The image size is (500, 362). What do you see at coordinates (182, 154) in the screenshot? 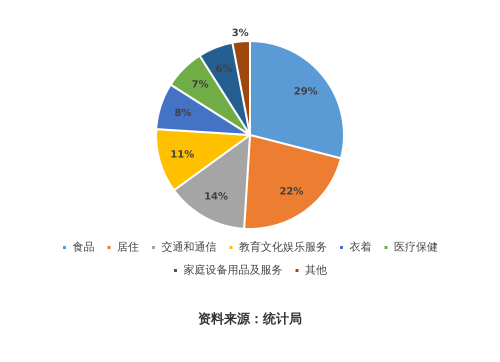
I see `data-label: 11%` at bounding box center [182, 154].